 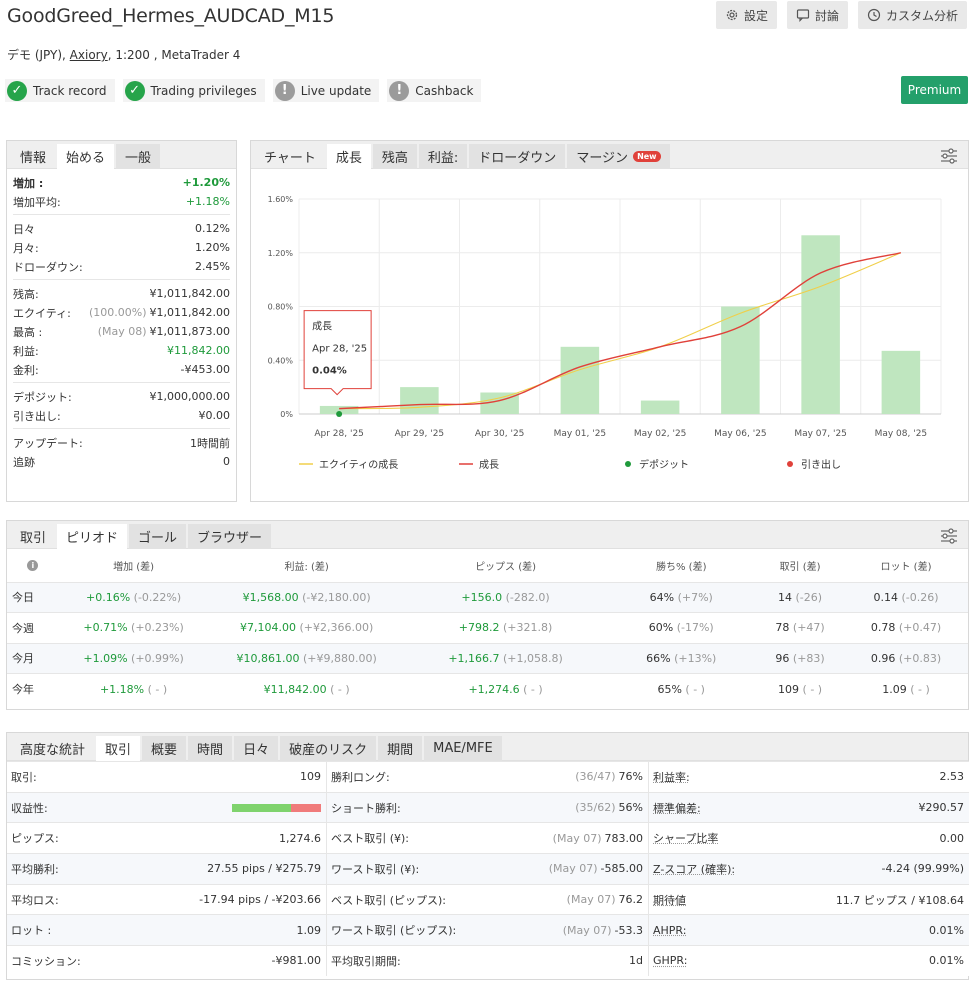 What do you see at coordinates (934, 90) in the screenshot?
I see `premium-button: Premium` at bounding box center [934, 90].